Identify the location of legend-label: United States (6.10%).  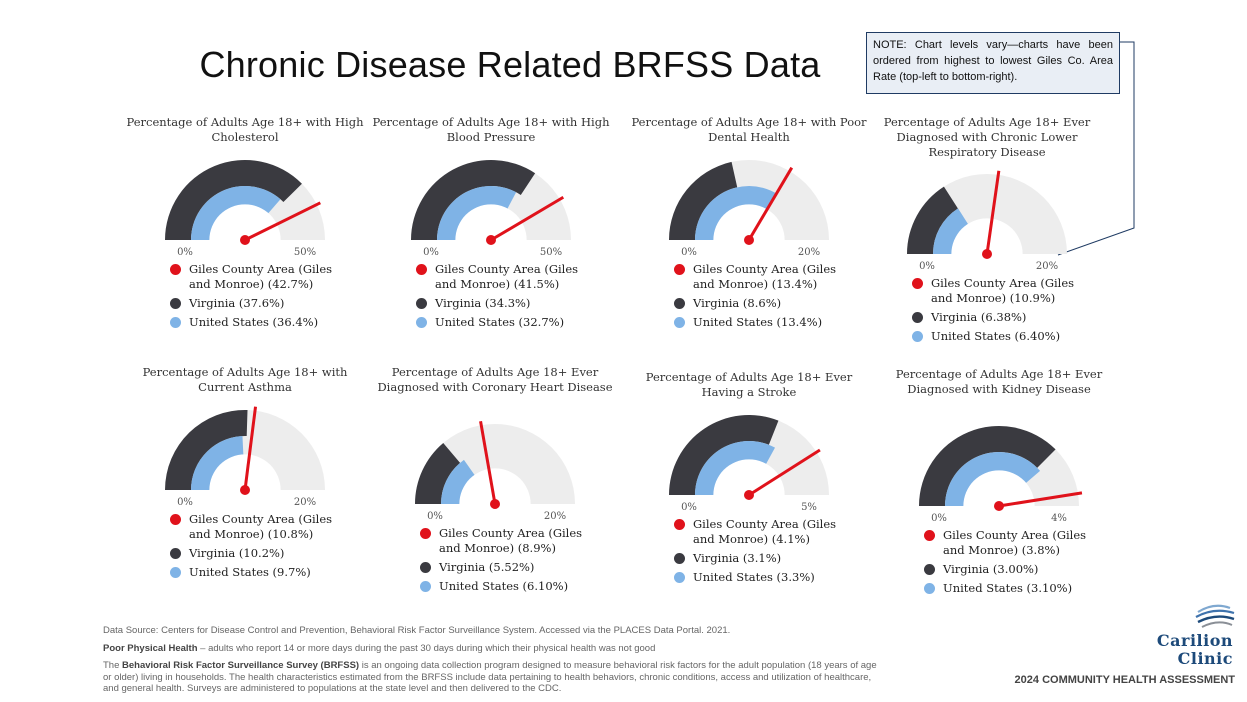
(504, 586).